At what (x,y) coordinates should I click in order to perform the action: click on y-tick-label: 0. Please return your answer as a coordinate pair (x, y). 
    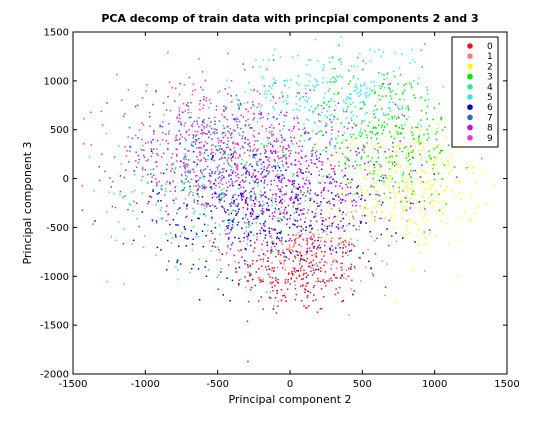
    Looking at the image, I should click on (66, 179).